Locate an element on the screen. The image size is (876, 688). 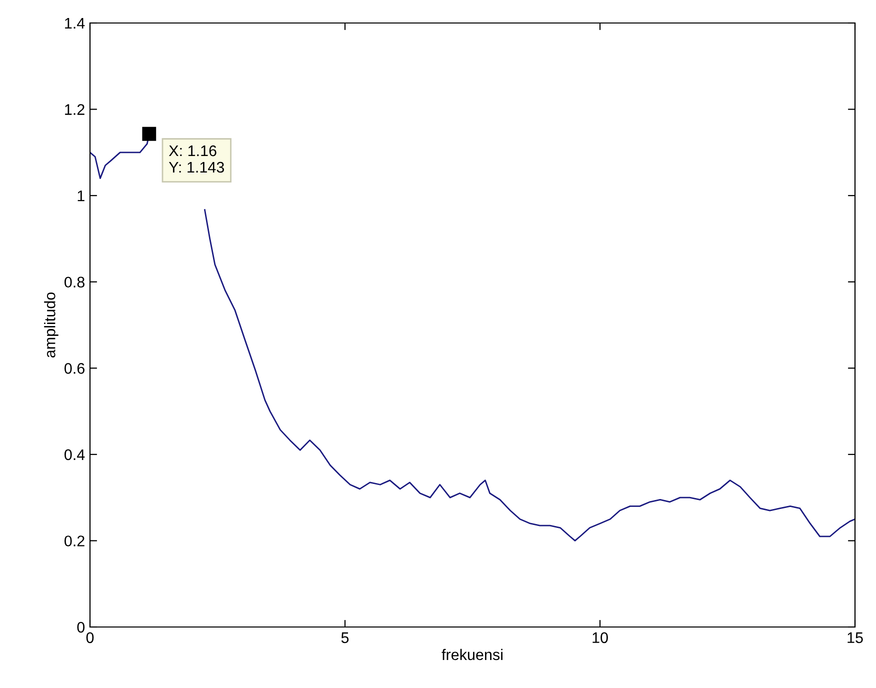
annotation: X: 1.16 Y: 1.143 is located at coordinates (196, 159).